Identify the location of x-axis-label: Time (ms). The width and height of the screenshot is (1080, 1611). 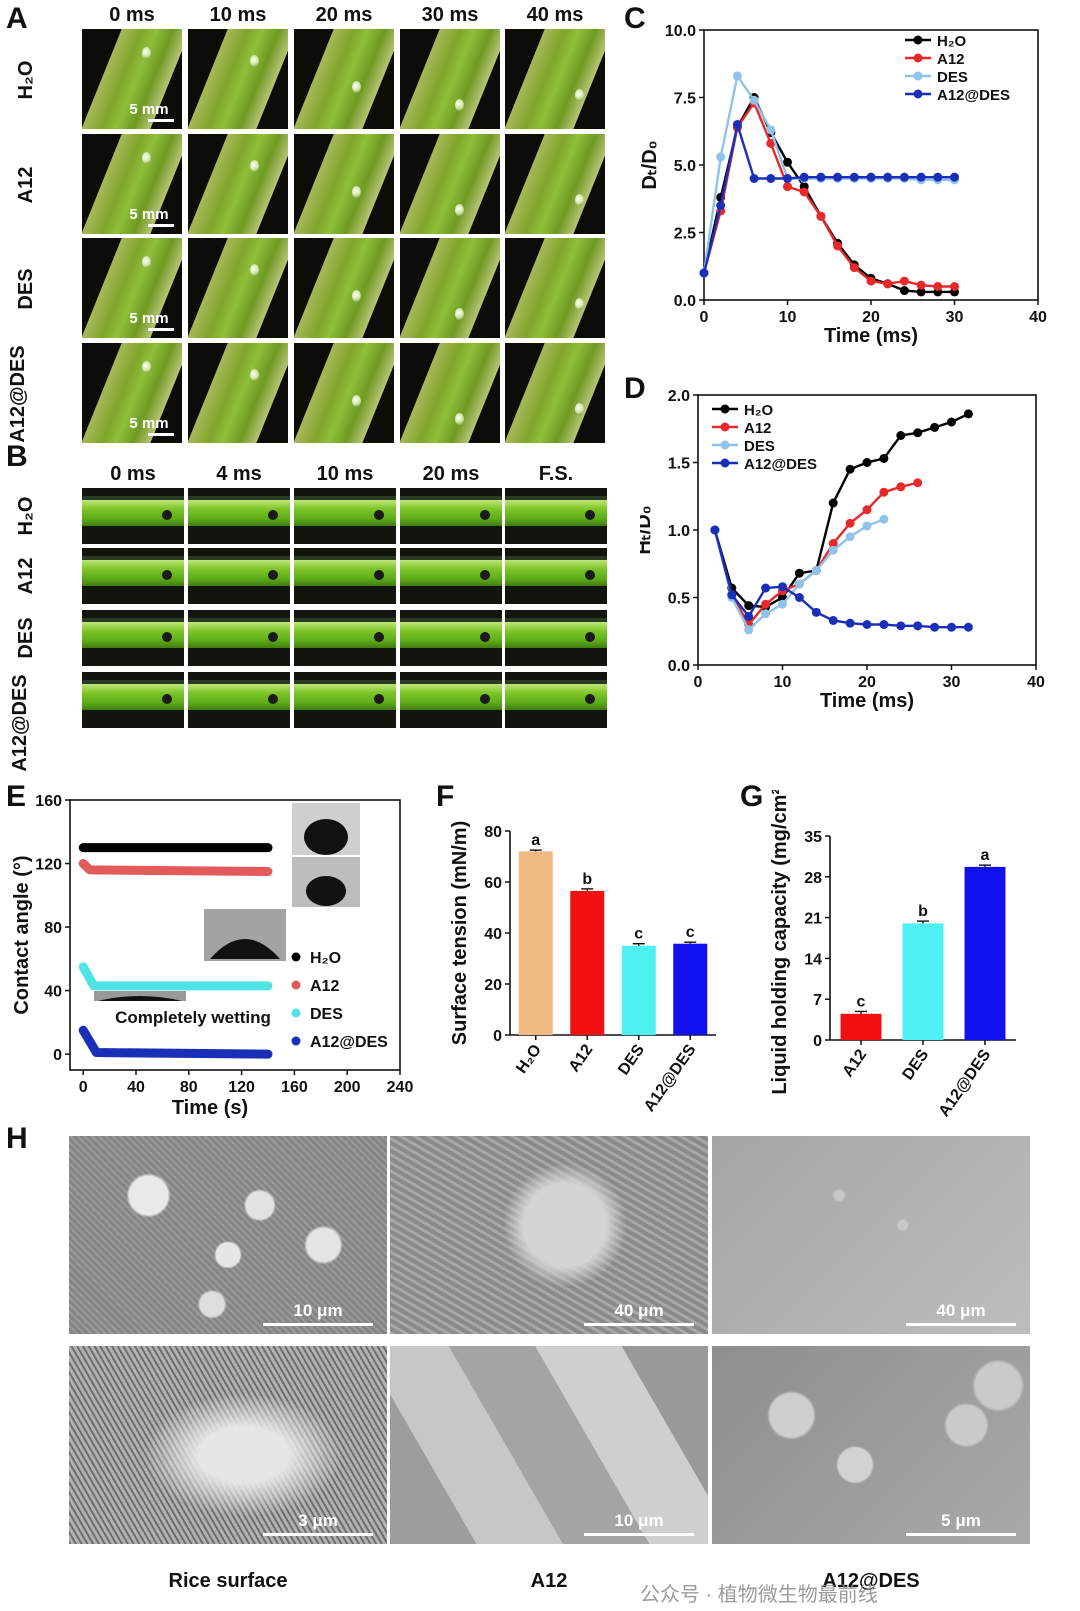
(867, 701).